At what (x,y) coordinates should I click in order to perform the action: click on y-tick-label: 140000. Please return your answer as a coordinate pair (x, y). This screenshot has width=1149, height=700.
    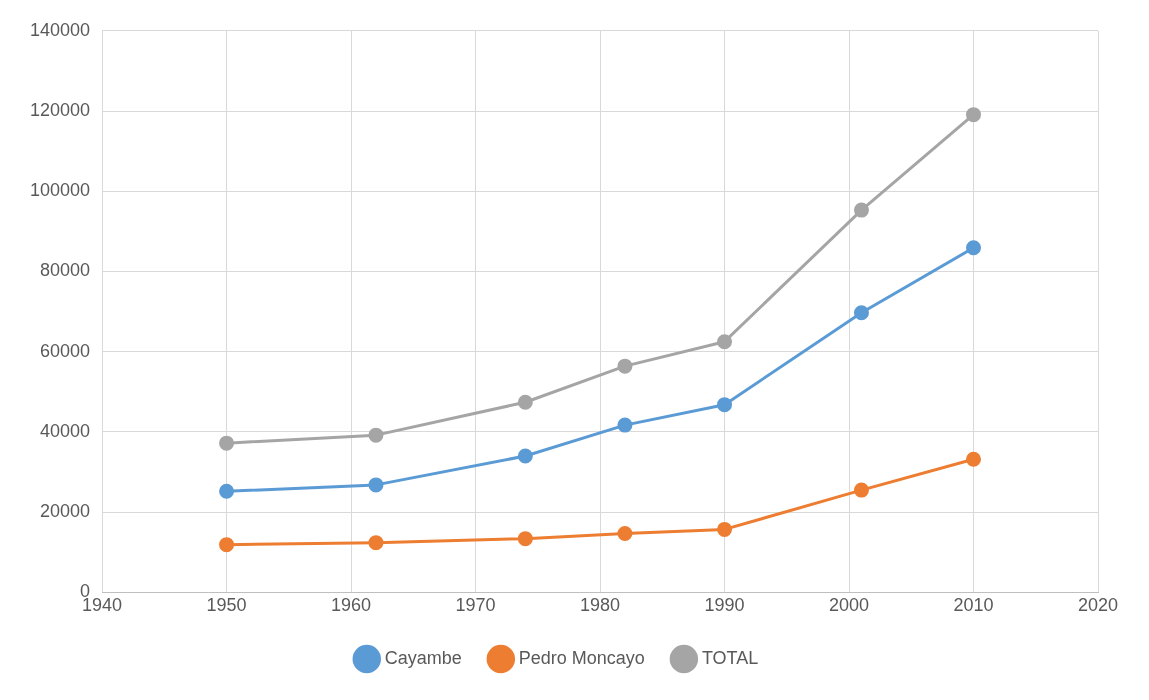
    Looking at the image, I should click on (60, 29).